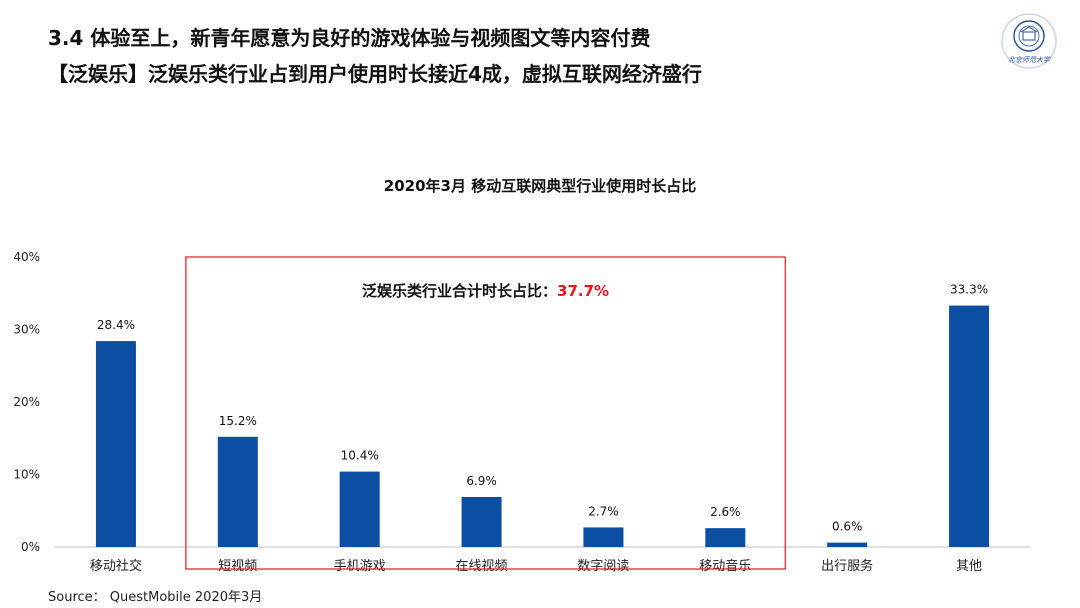  I want to click on data-label: 15.2%, so click(238, 421).